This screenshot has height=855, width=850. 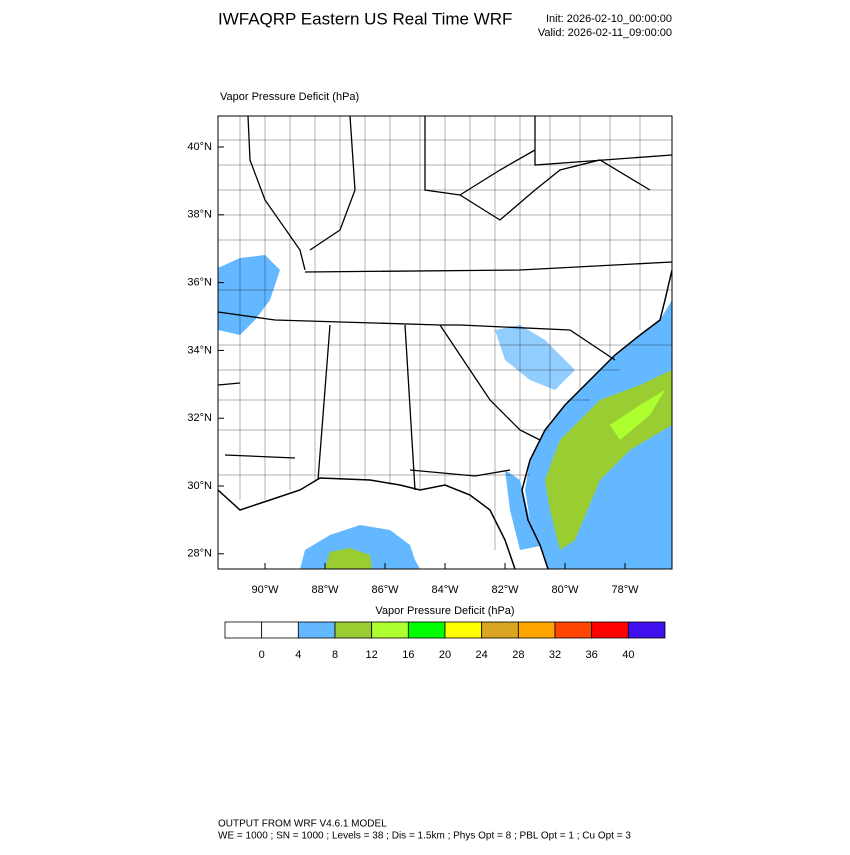 What do you see at coordinates (592, 655) in the screenshot?
I see `colorbar-label: 36` at bounding box center [592, 655].